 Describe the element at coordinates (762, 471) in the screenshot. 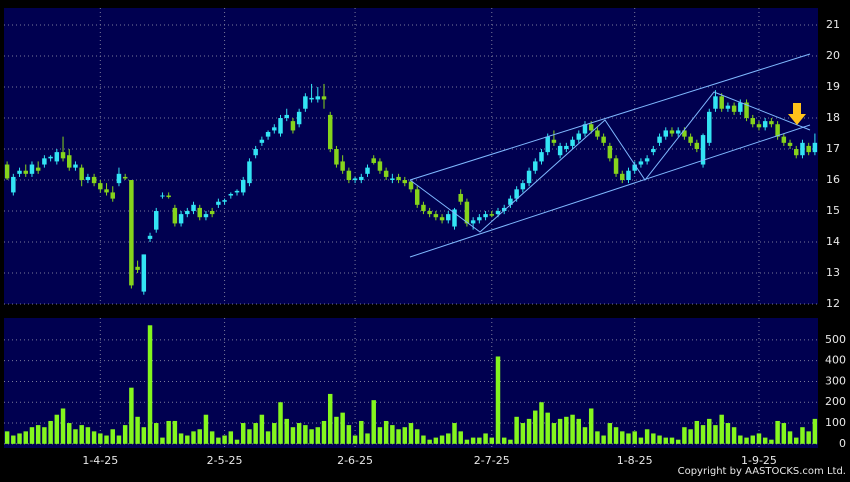

I see `copyright: Copyright by AASTOCKS.com Ltd.` at that location.